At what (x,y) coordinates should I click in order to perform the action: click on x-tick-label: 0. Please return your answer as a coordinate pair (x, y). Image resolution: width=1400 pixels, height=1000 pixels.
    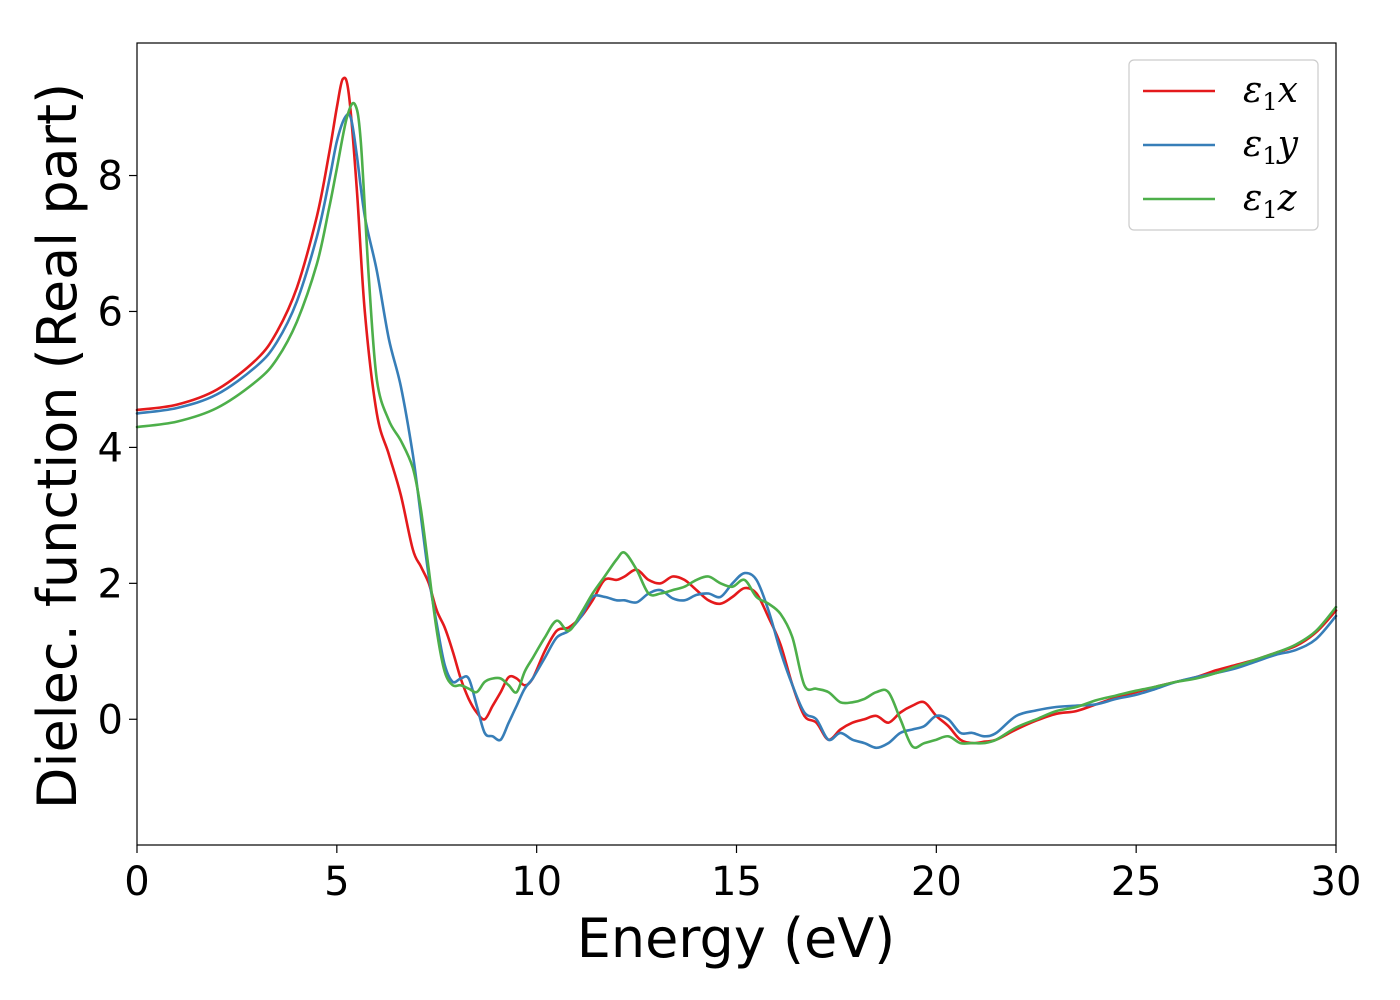
    Looking at the image, I should click on (136, 882).